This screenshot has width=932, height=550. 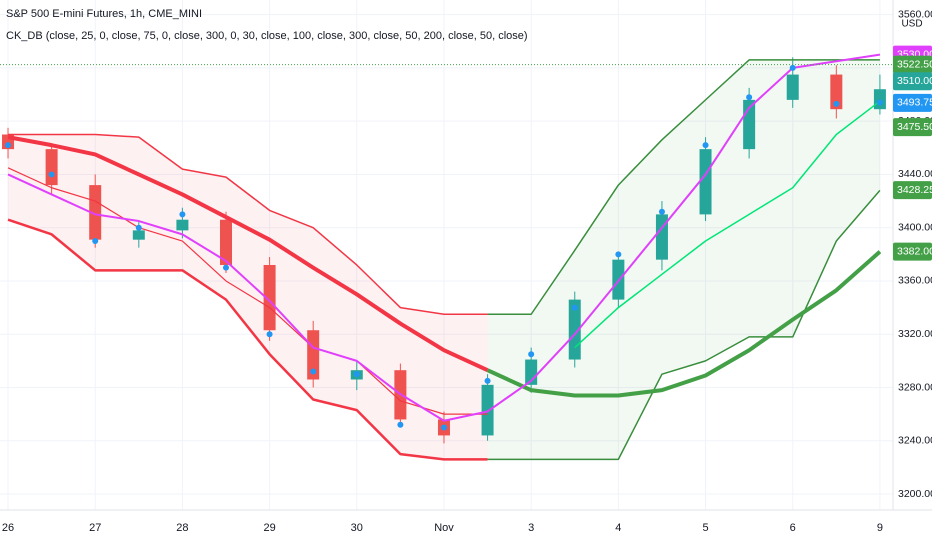 What do you see at coordinates (705, 528) in the screenshot?
I see `x-tick-label: 5` at bounding box center [705, 528].